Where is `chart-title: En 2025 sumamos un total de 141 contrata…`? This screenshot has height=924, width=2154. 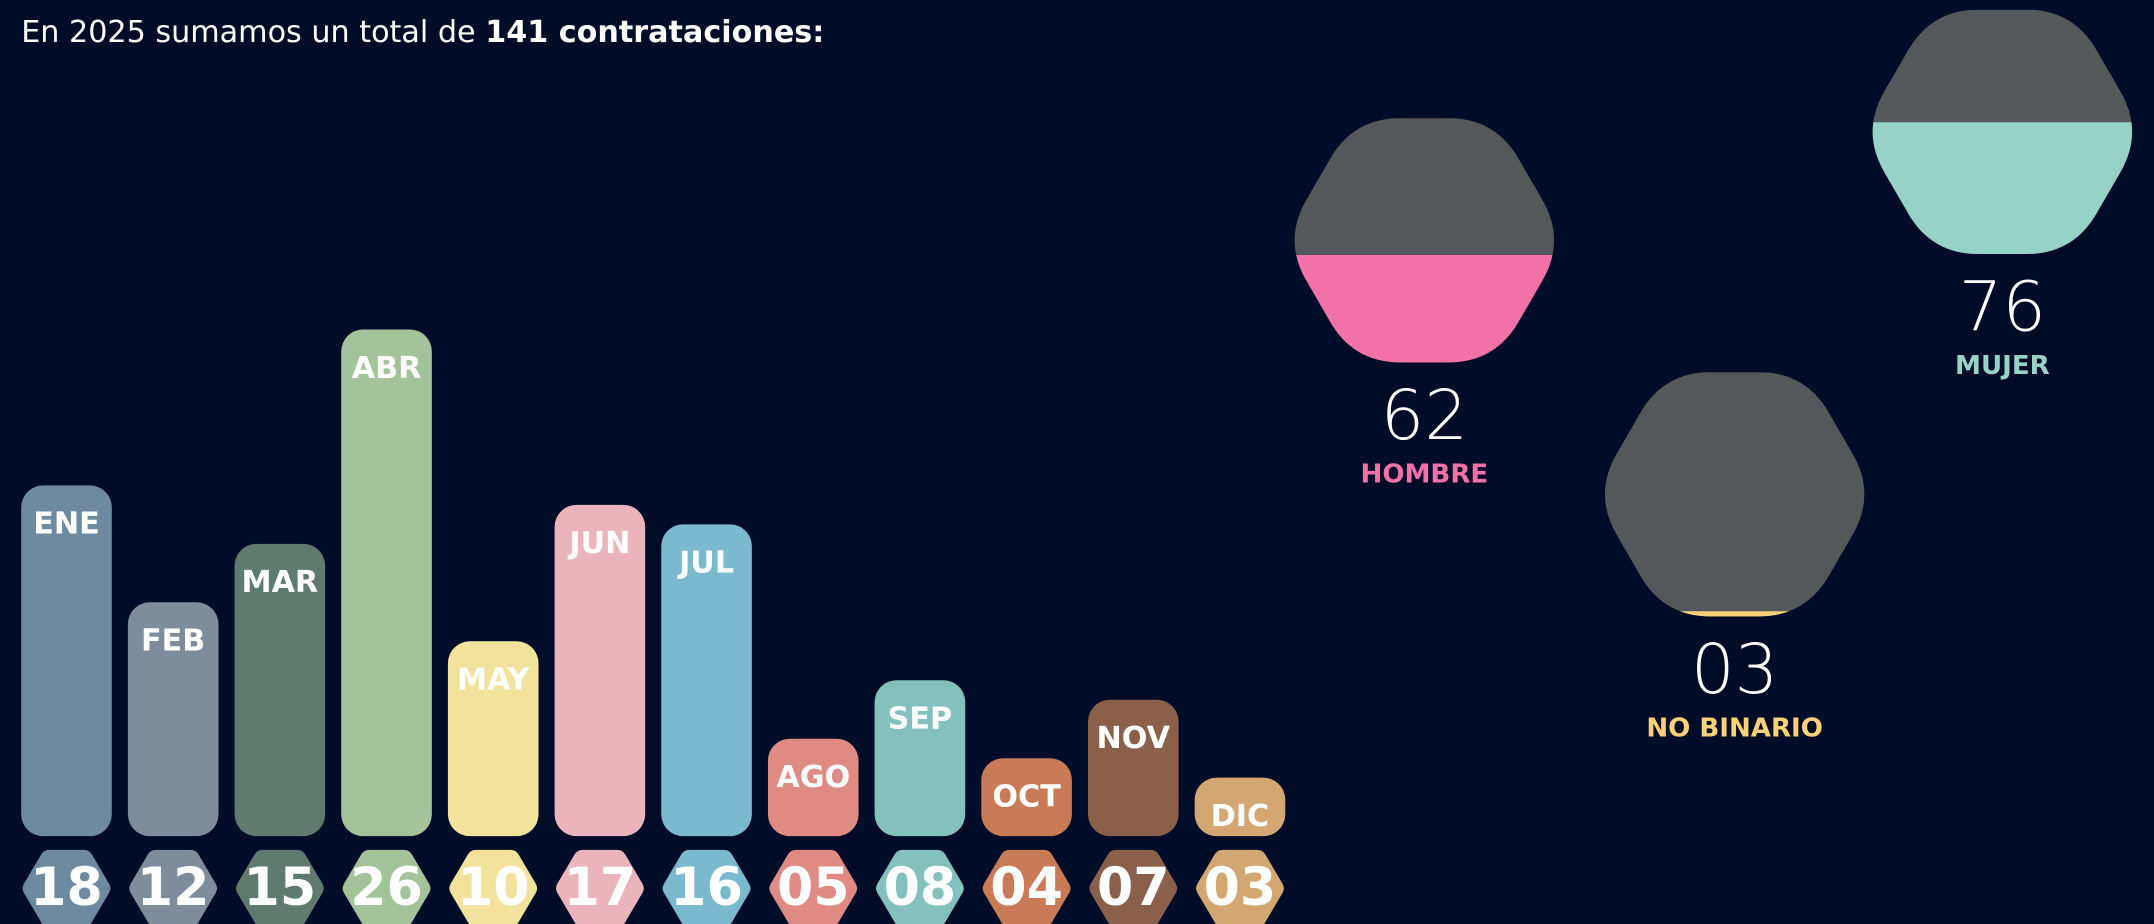 chart-title: En 2025 sumamos un total de 141 contrata… is located at coordinates (422, 31).